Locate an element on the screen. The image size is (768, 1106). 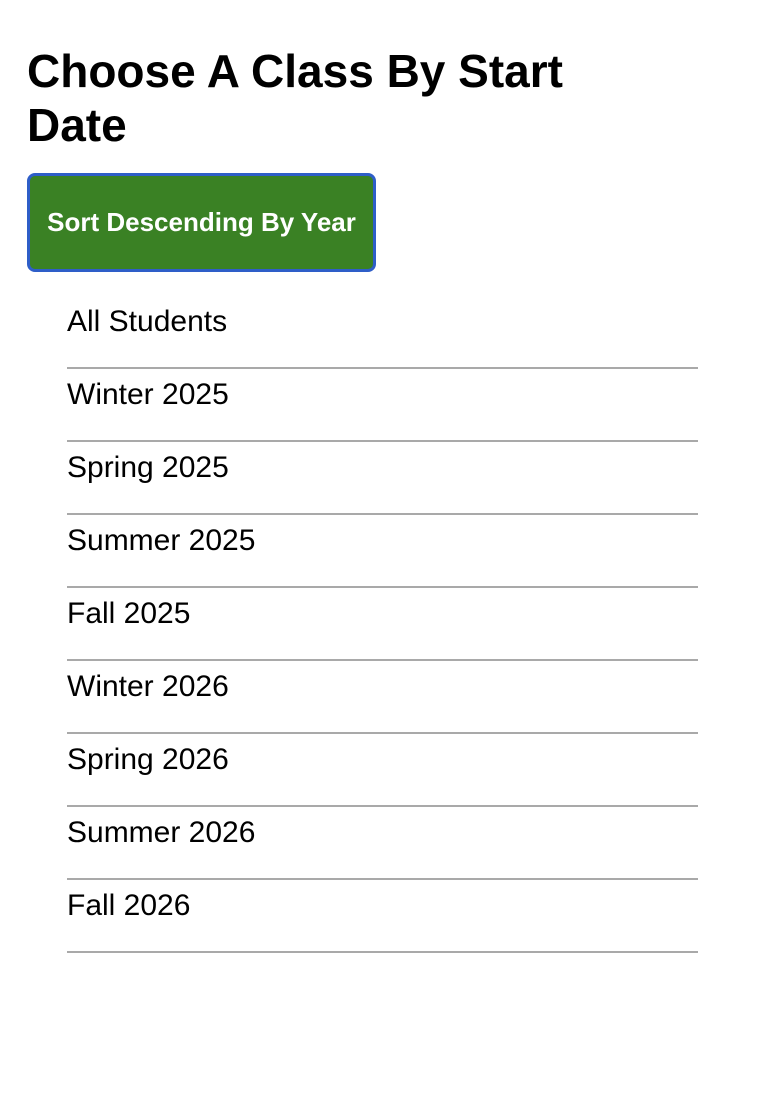
class-item-winter-2025: Winter 2025 is located at coordinates (382, 405).